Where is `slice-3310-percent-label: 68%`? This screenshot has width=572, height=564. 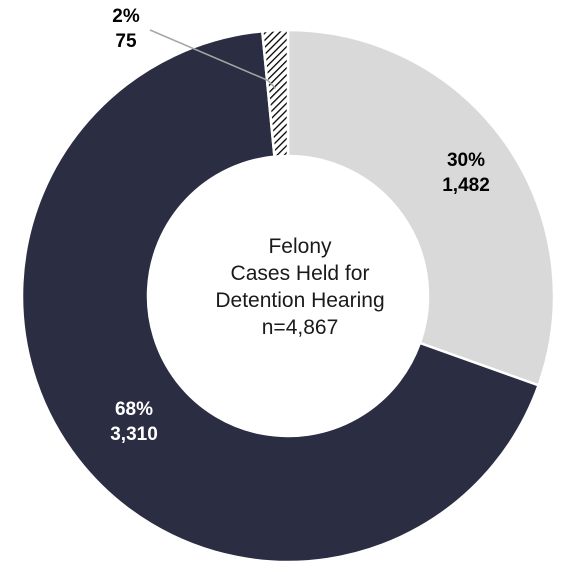 slice-3310-percent-label: 68% is located at coordinates (134, 409).